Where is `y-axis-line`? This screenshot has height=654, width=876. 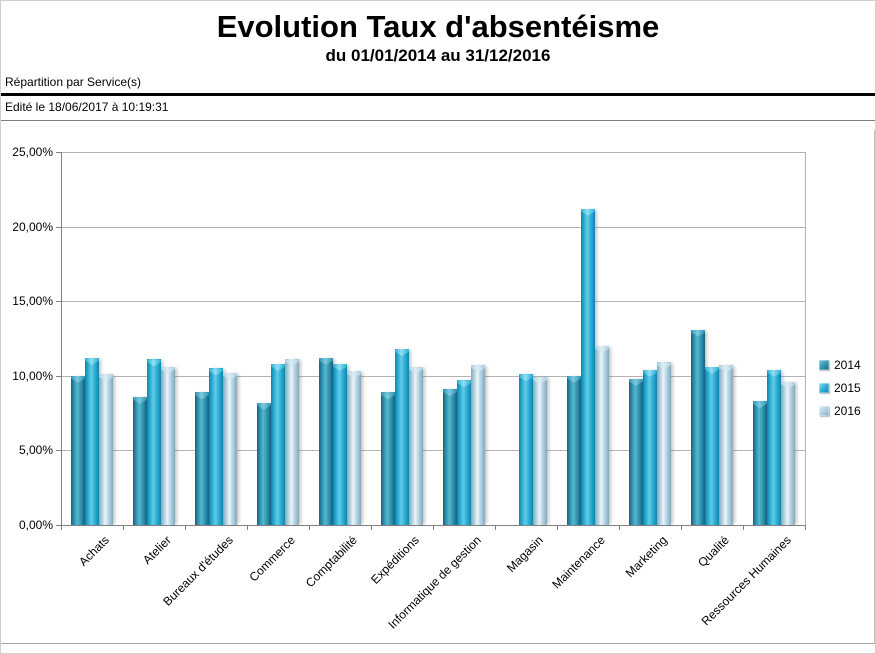
y-axis-line is located at coordinates (61, 338).